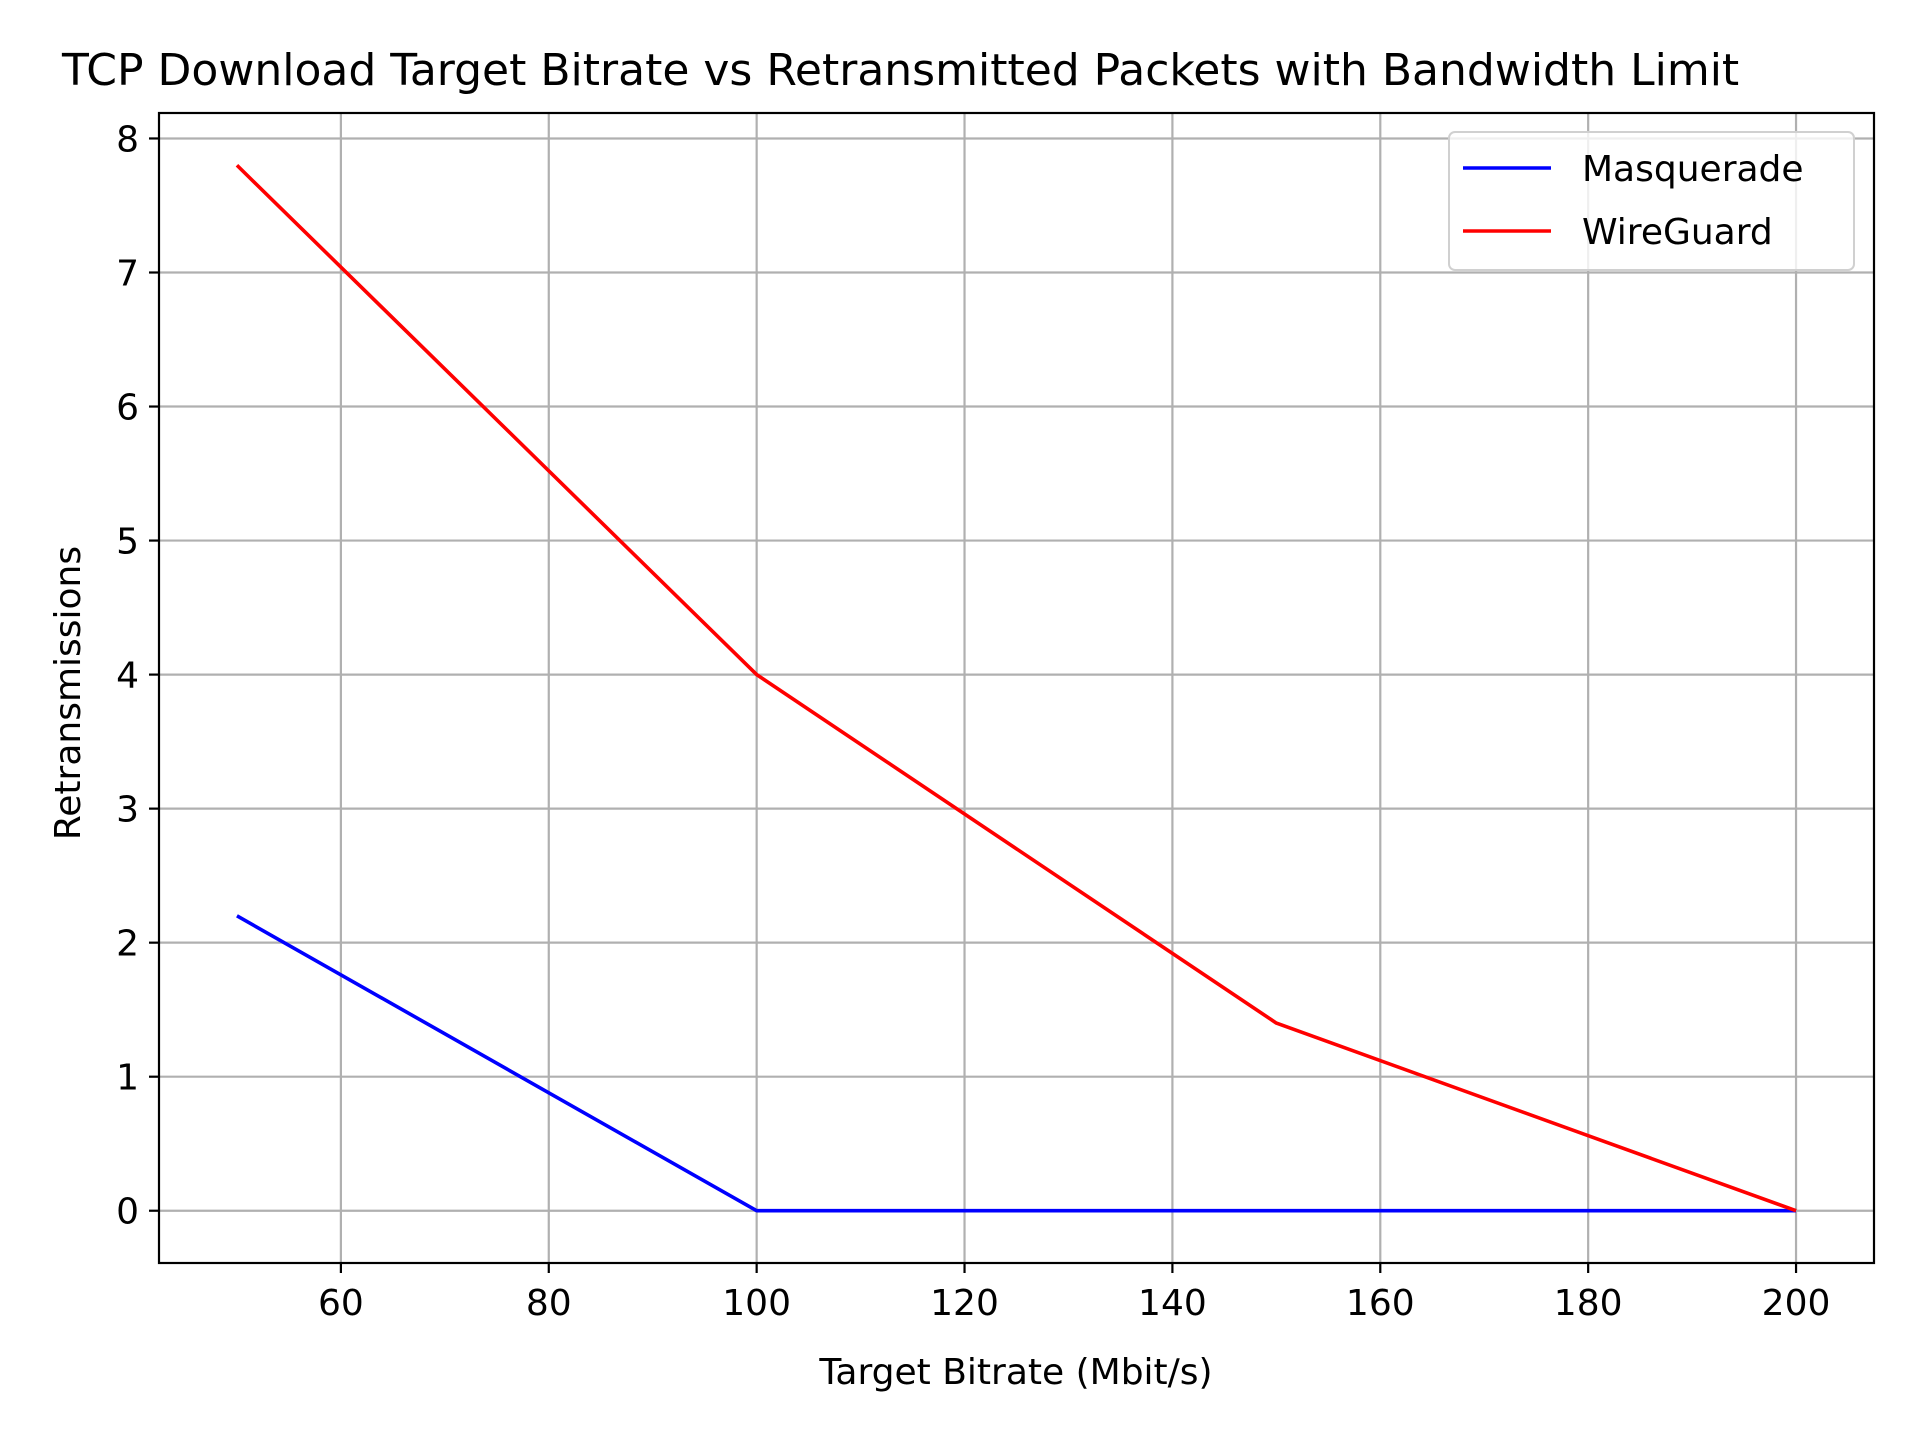 The width and height of the screenshot is (1920, 1440). Describe the element at coordinates (1015, 1372) in the screenshot. I see `x-axis-label: Target Bitrate (Mbit/s)` at that location.